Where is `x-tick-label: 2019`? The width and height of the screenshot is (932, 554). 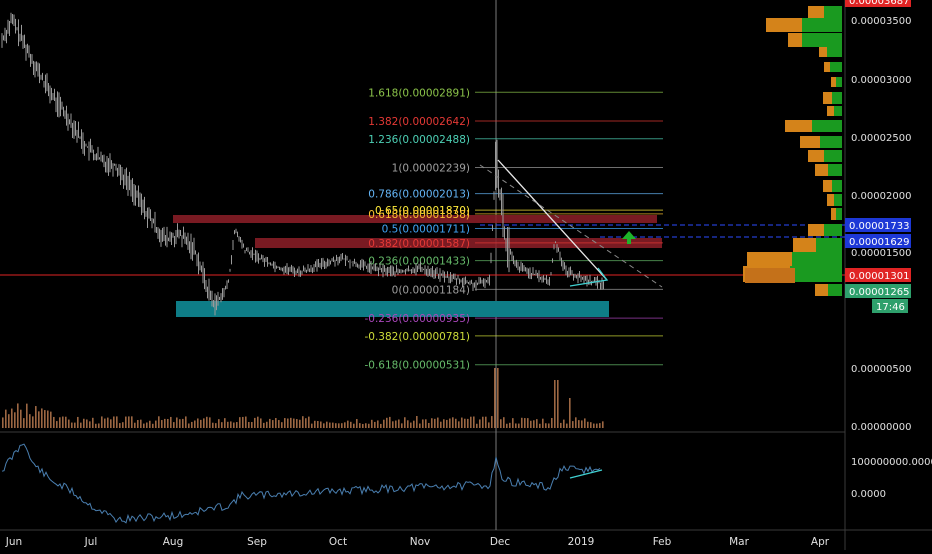
x-tick-label: 2019 is located at coordinates (581, 542).